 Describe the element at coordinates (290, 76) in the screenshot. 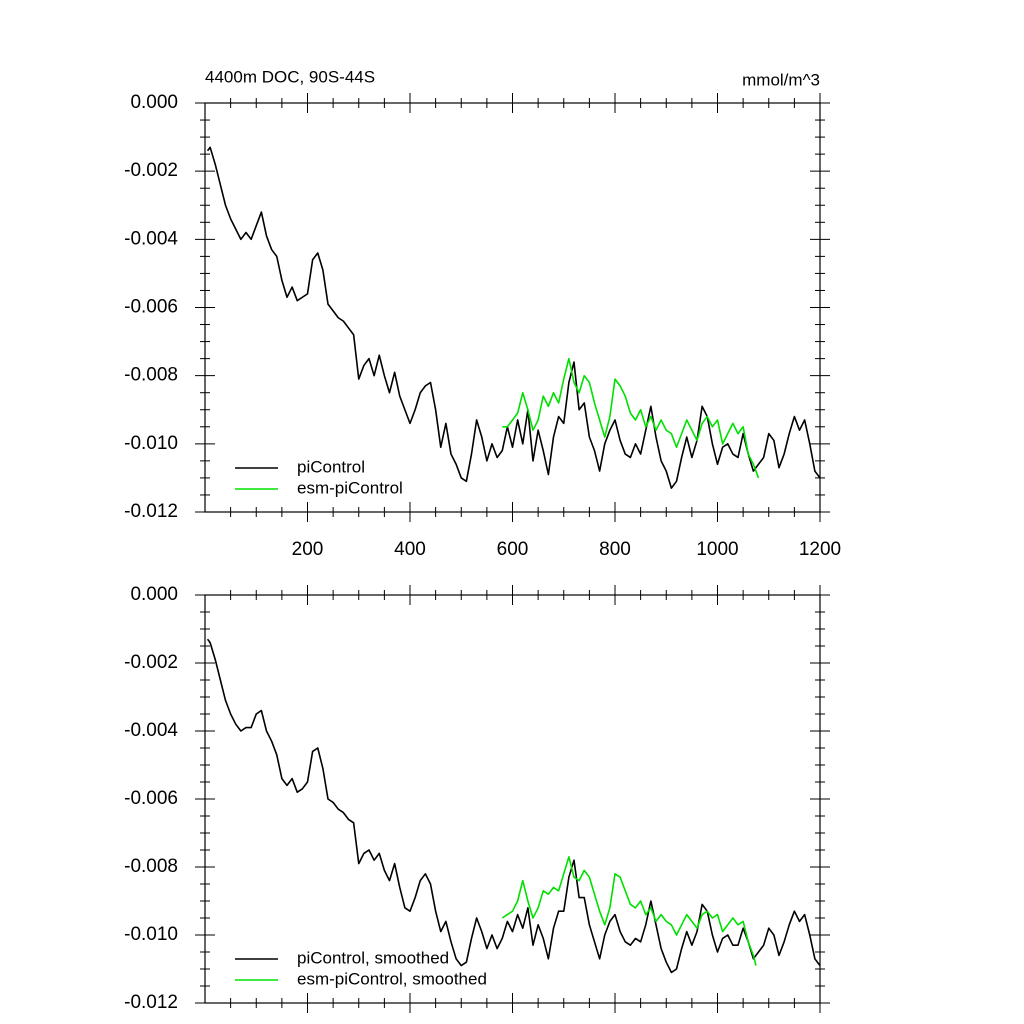

I see `chart-title: 4400m DOC, 90S-44S` at that location.